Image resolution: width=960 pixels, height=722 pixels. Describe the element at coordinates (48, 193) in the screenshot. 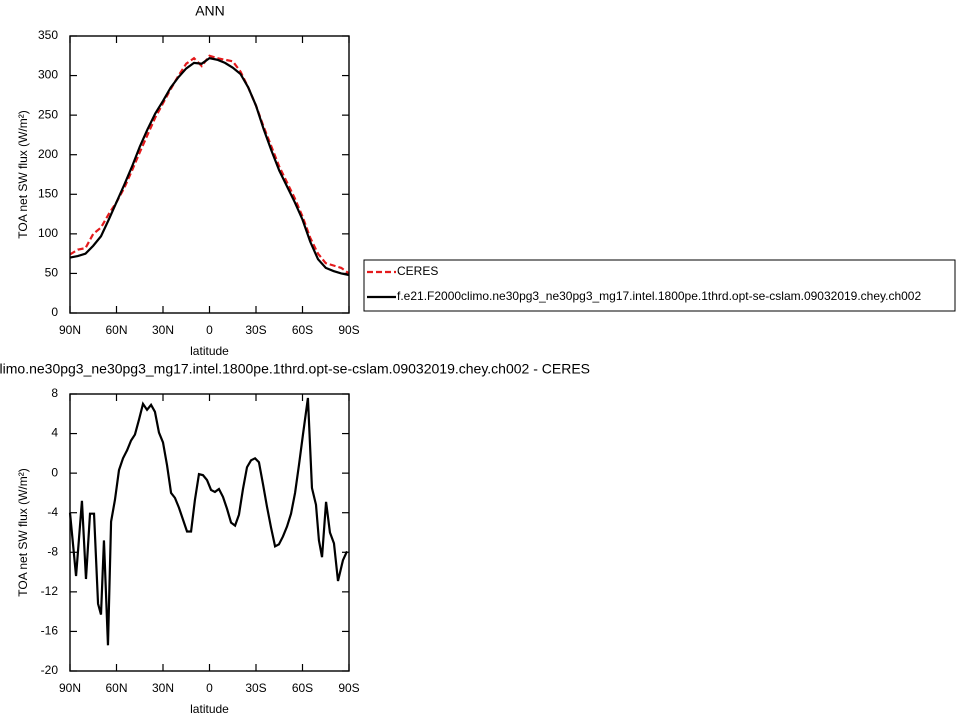

I see `y-tick-label: 150` at that location.